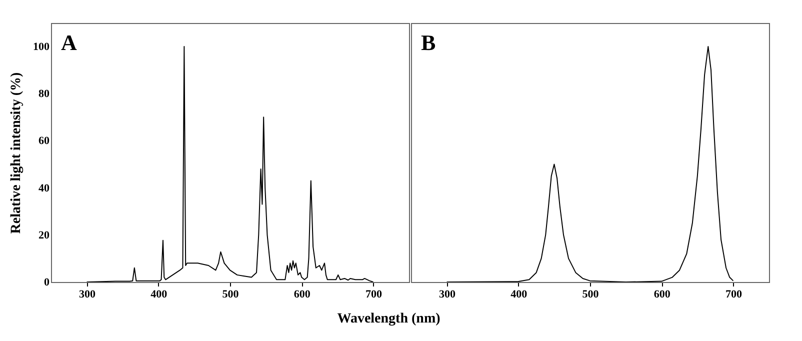 The width and height of the screenshot is (802, 341). What do you see at coordinates (44, 188) in the screenshot?
I see `y-tick-label: 40` at bounding box center [44, 188].